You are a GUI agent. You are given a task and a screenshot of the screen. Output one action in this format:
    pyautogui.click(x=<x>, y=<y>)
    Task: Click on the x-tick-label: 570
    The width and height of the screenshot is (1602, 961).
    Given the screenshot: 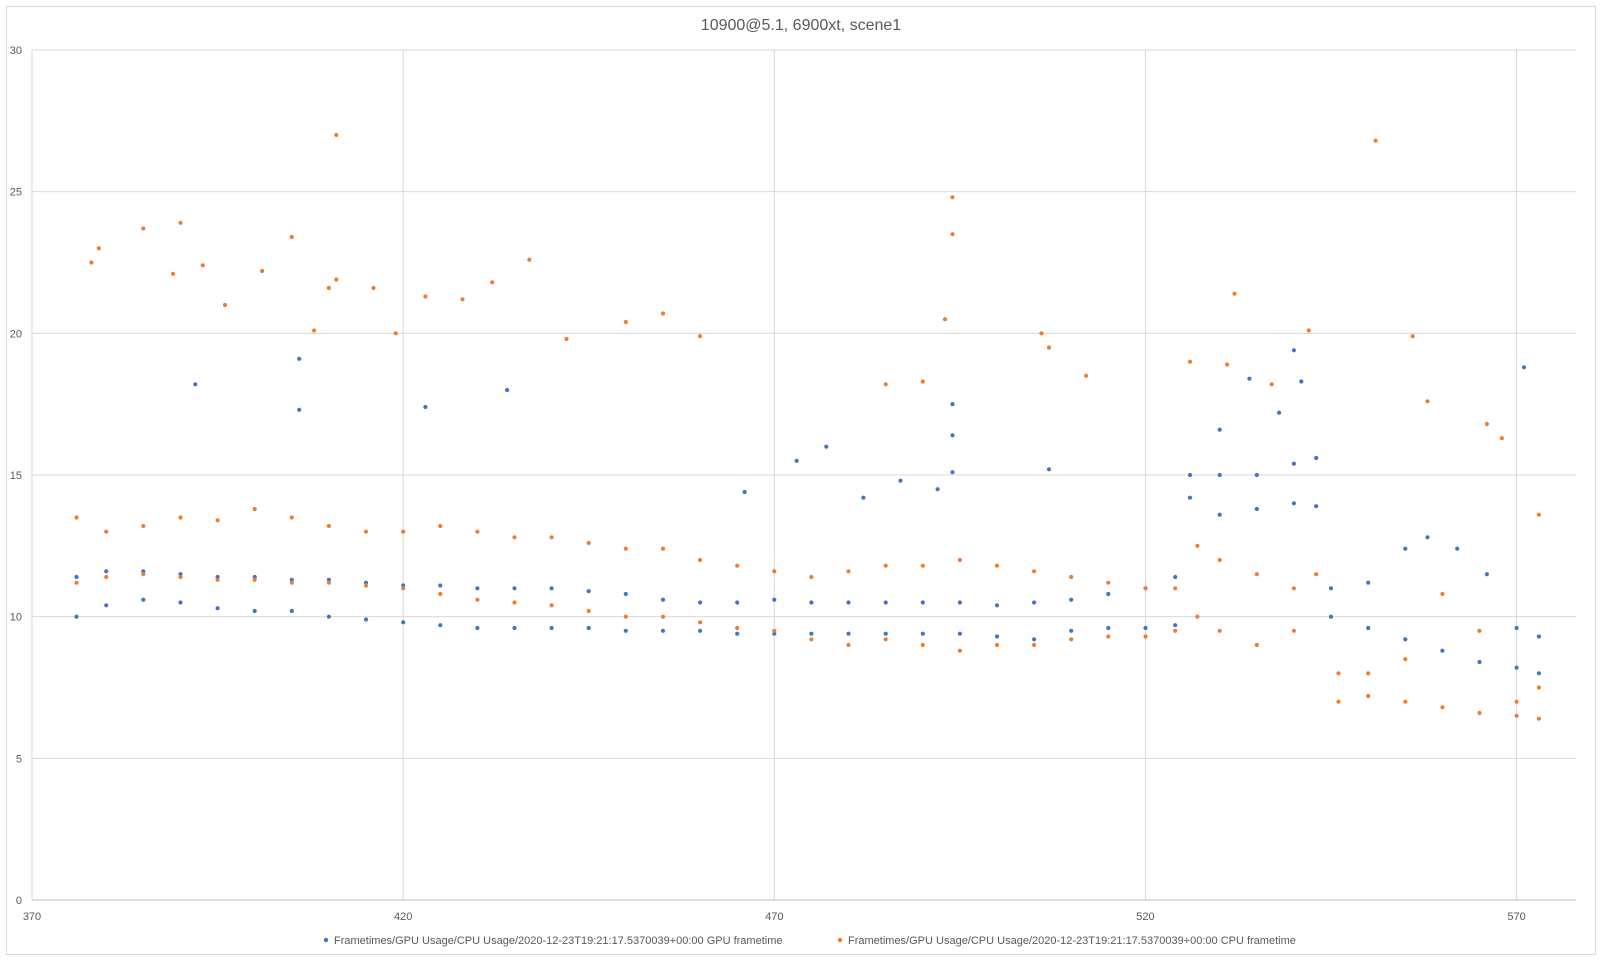 What is the action you would take?
    pyautogui.click(x=1516, y=917)
    